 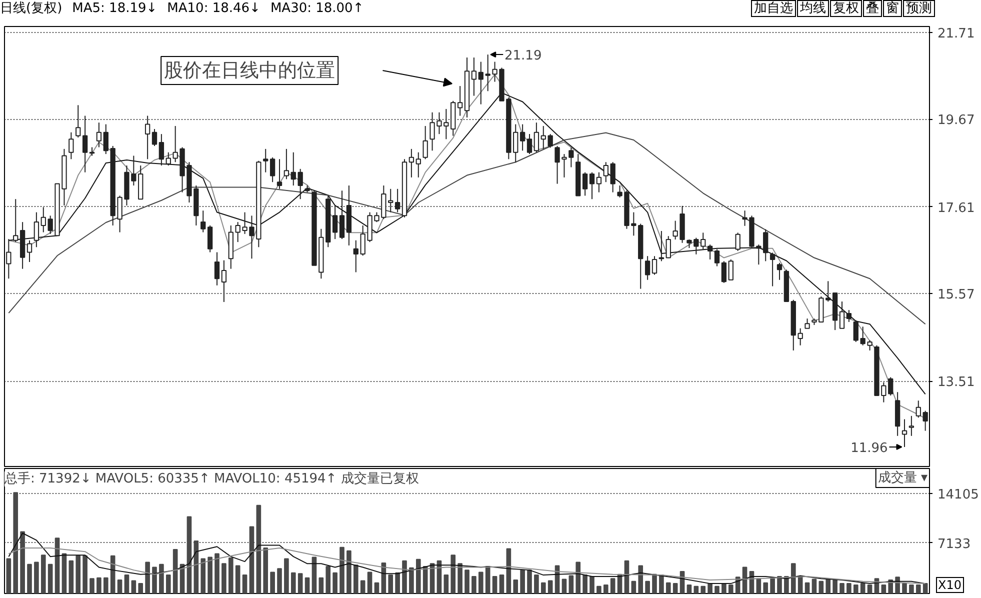 What do you see at coordinates (250, 71) in the screenshot?
I see `annotation: 股价在日线中的位置` at bounding box center [250, 71].